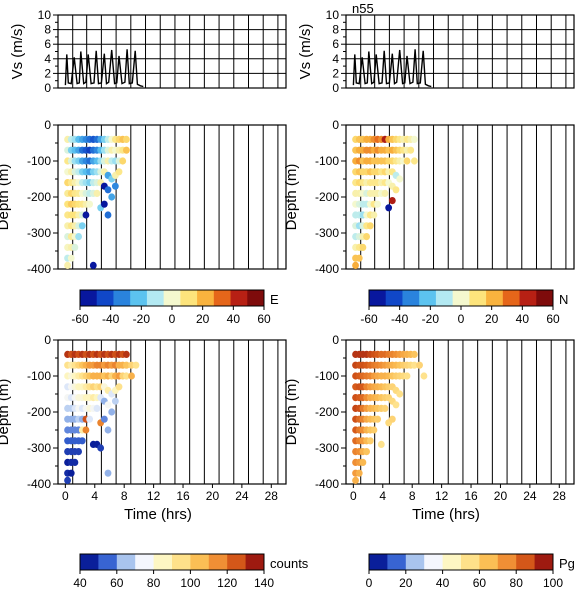 Image resolution: width=576 pixels, height=592 pixels. I want to click on colorbar-tick-label: 20, so click(492, 319).